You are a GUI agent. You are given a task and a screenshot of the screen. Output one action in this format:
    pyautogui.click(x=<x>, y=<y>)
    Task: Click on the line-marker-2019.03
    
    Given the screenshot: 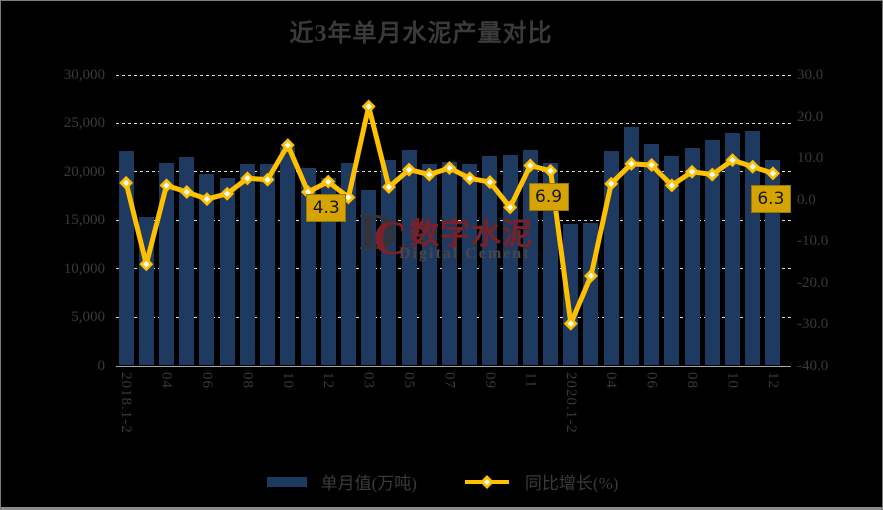 What is the action you would take?
    pyautogui.click(x=368, y=106)
    